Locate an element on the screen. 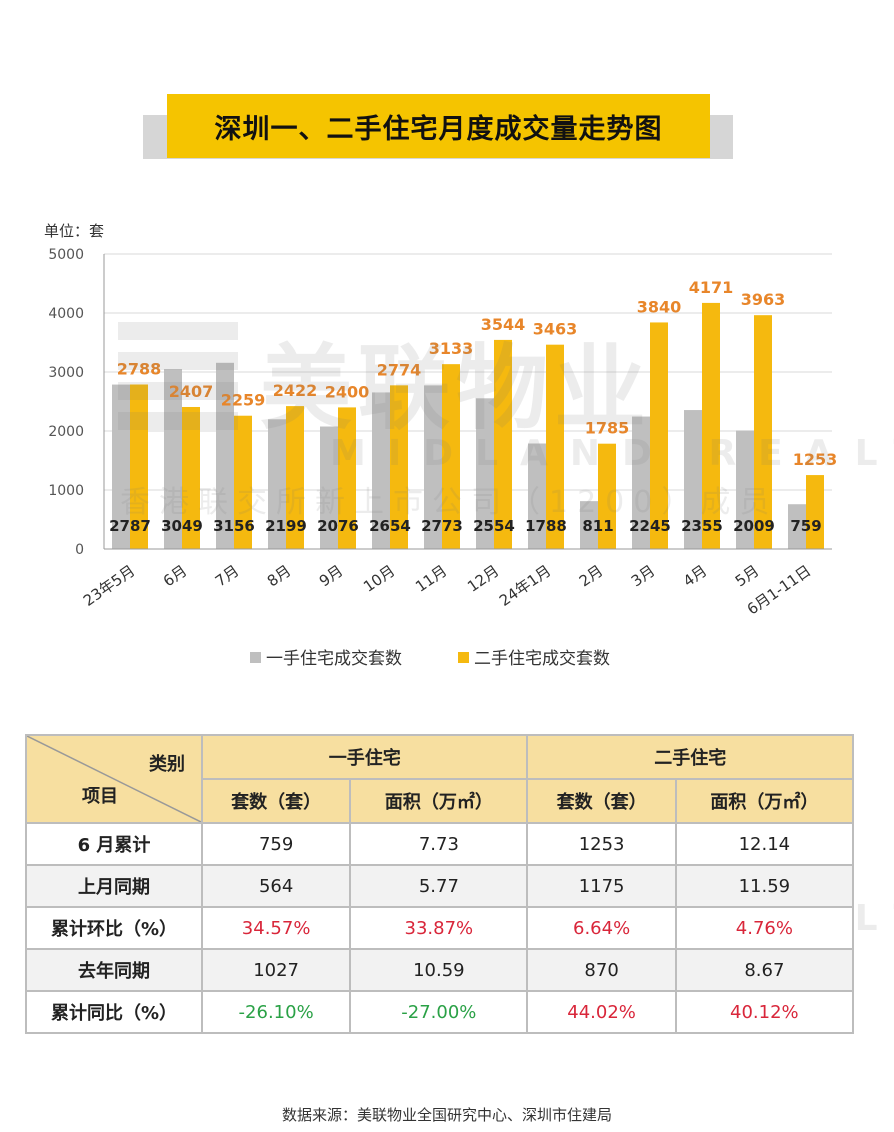 This screenshot has width=894, height=1132. y-tick-label: 3000 is located at coordinates (66, 373).